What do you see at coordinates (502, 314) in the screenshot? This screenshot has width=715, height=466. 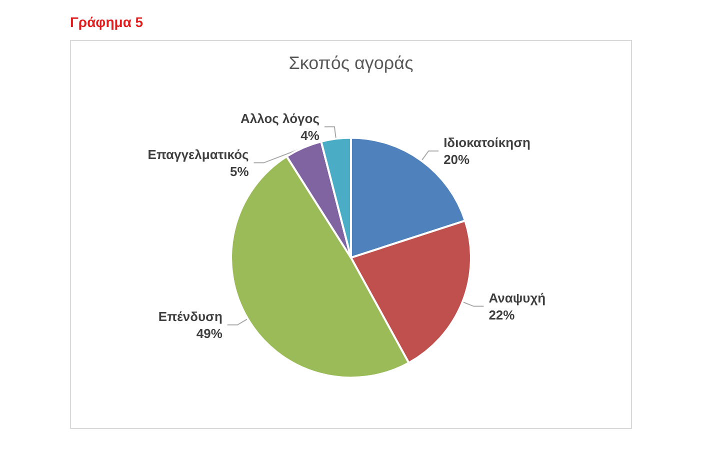 I see `data-label: 22%` at bounding box center [502, 314].